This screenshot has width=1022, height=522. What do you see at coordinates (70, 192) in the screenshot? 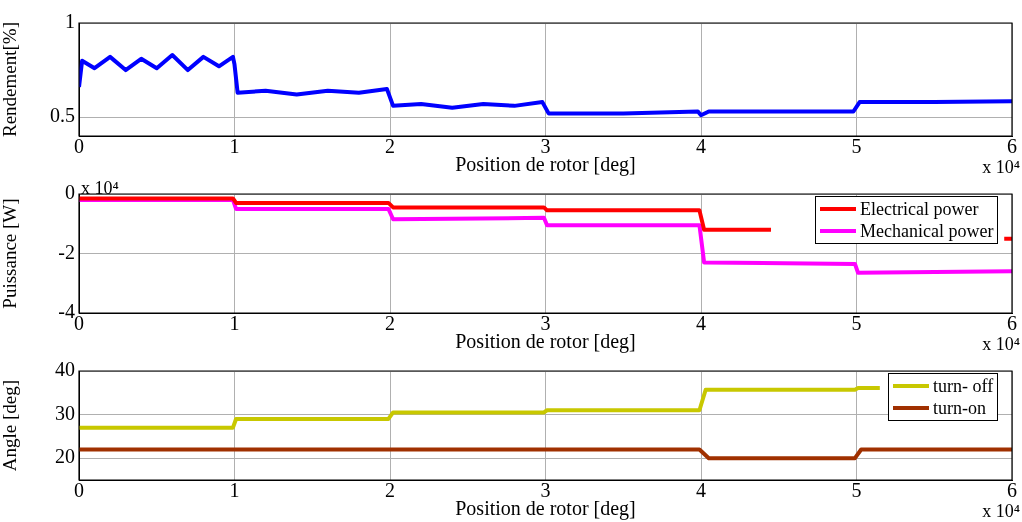
I see `y-tick-label: 0` at bounding box center [70, 192].